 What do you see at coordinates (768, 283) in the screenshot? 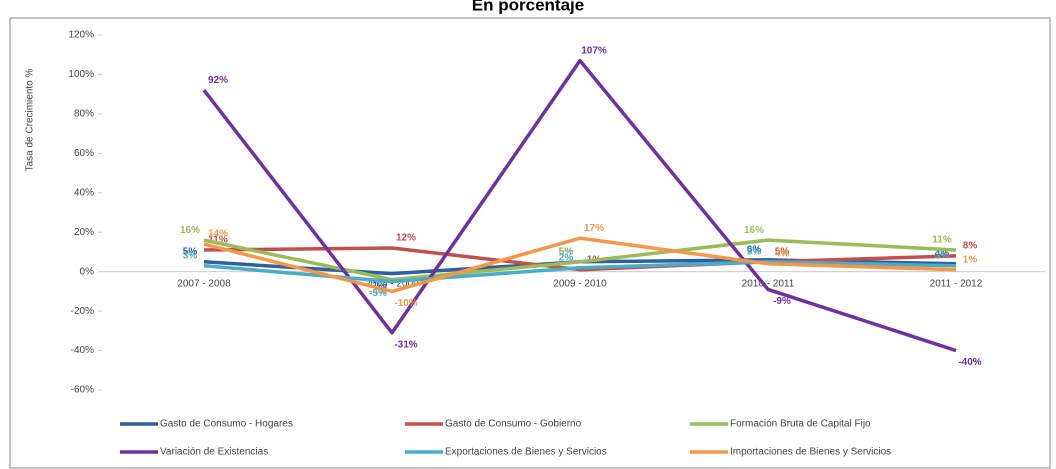
I see `x-tick-label: 2010 - 2011` at bounding box center [768, 283].